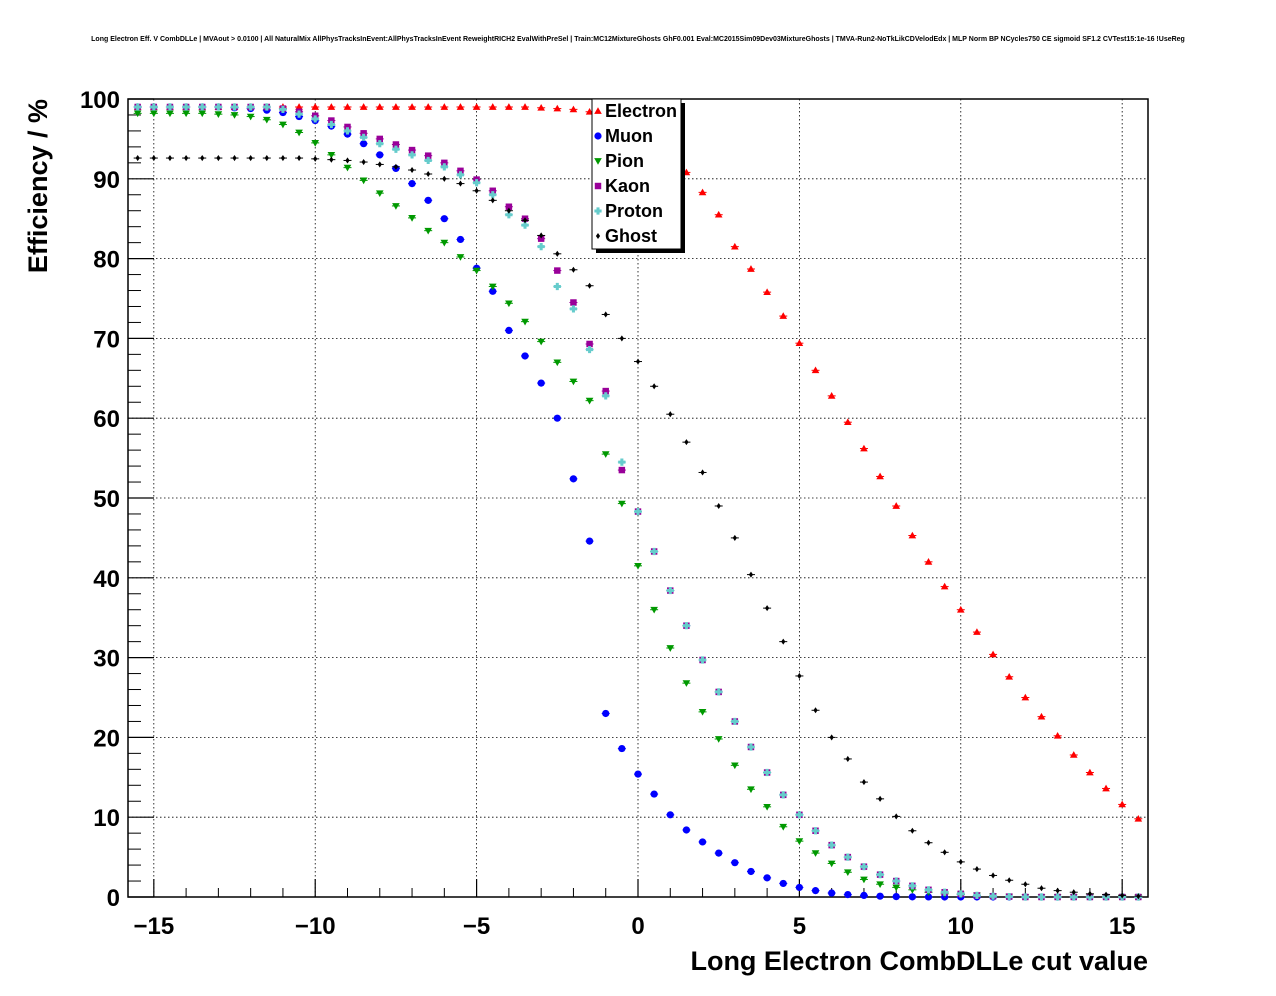 The width and height of the screenshot is (1276, 996). I want to click on y-tick-label: 70, so click(106, 339).